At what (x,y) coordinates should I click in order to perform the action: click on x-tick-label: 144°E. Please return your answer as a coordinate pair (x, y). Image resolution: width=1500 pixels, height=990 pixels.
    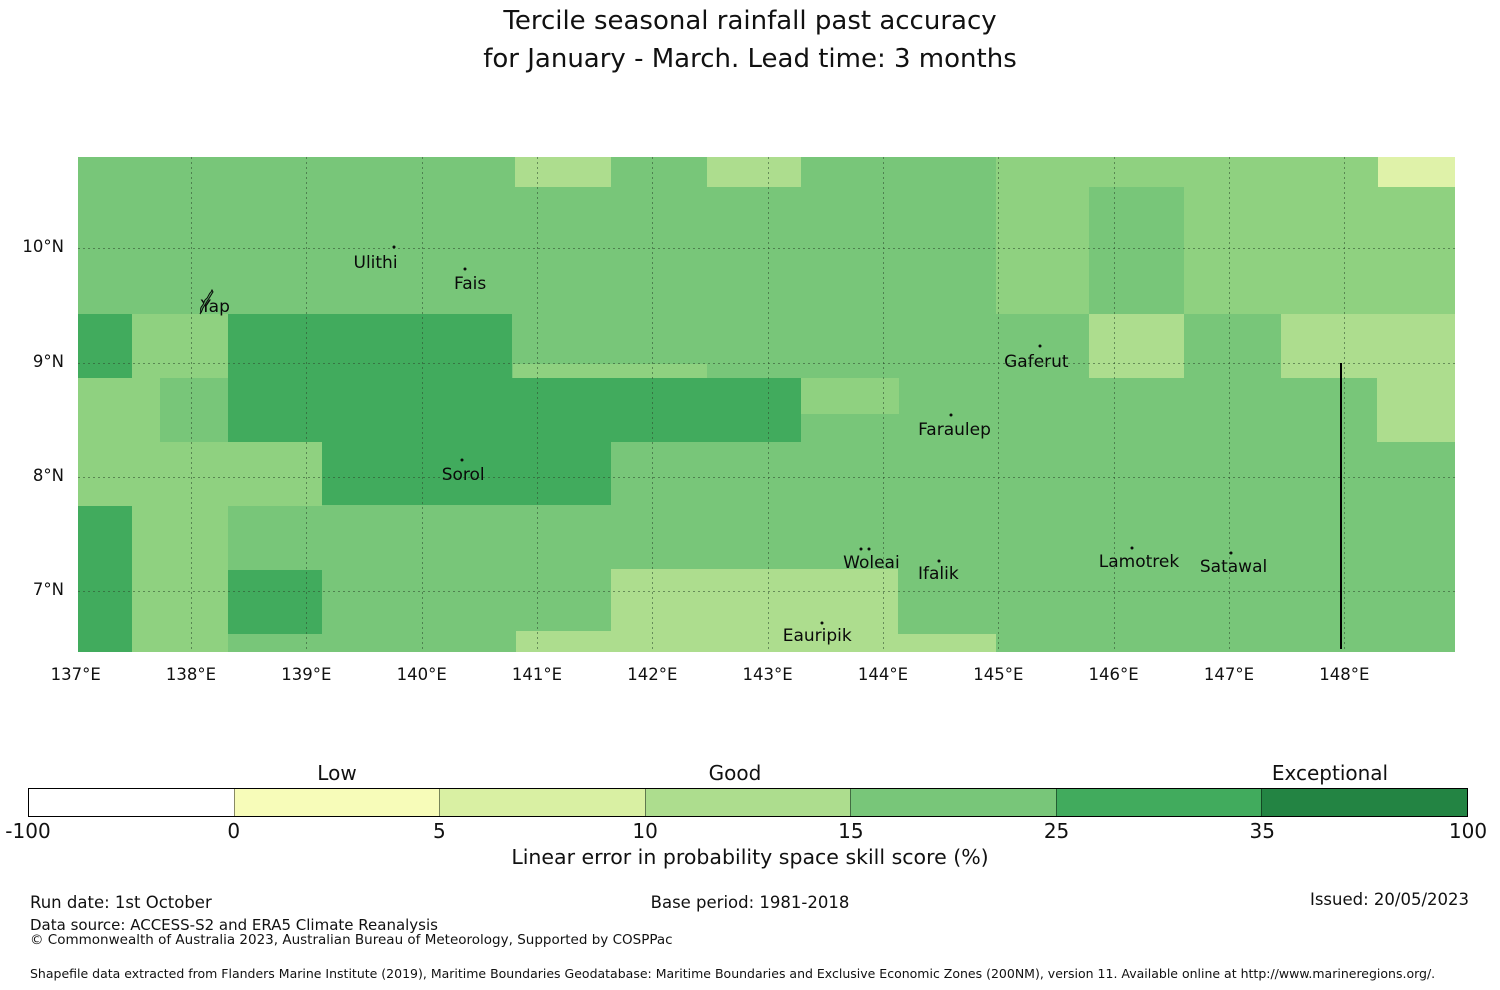
    Looking at the image, I should click on (883, 674).